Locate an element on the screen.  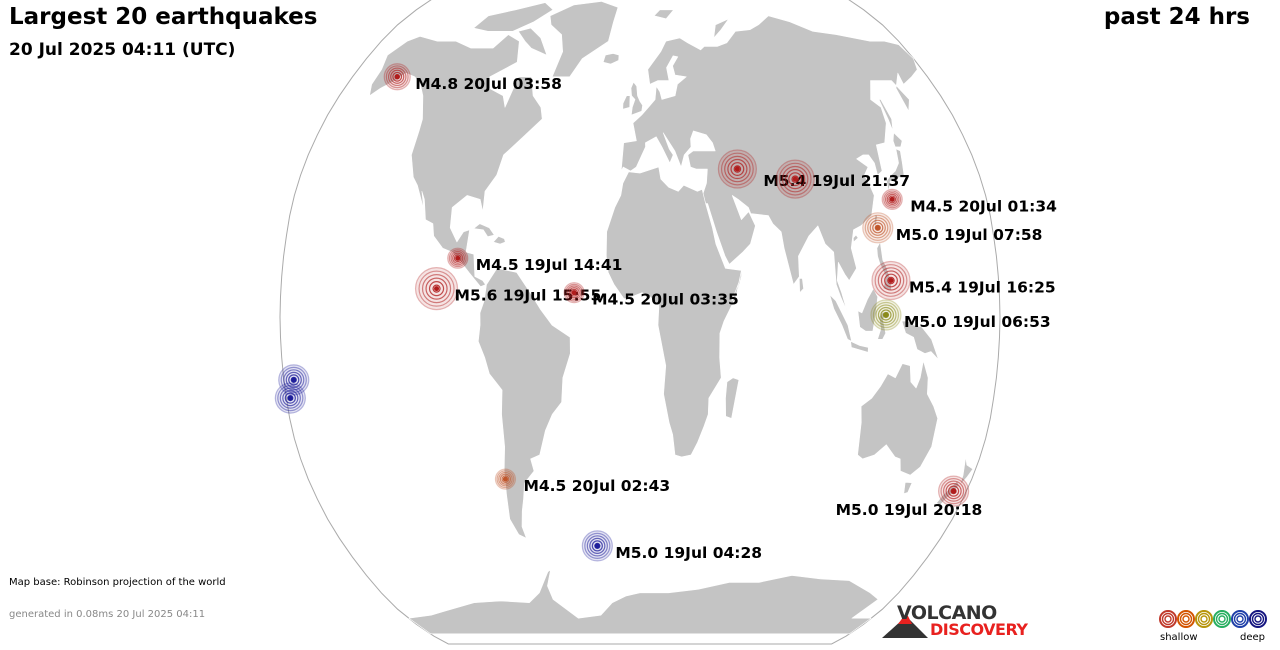
earthquake-label-q7: M5.0 19Jul 06:53 is located at coordinates (977, 322).